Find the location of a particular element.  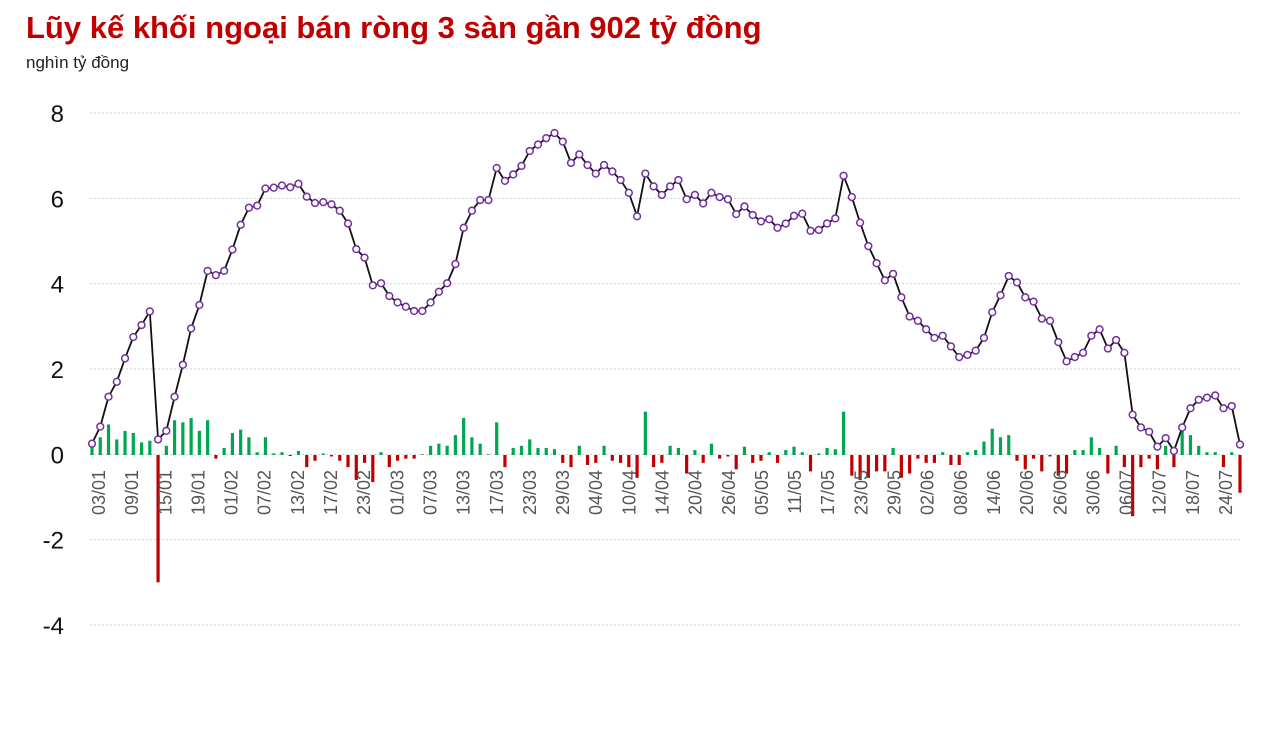

x-tick-label: 02/06 is located at coordinates (928, 492).